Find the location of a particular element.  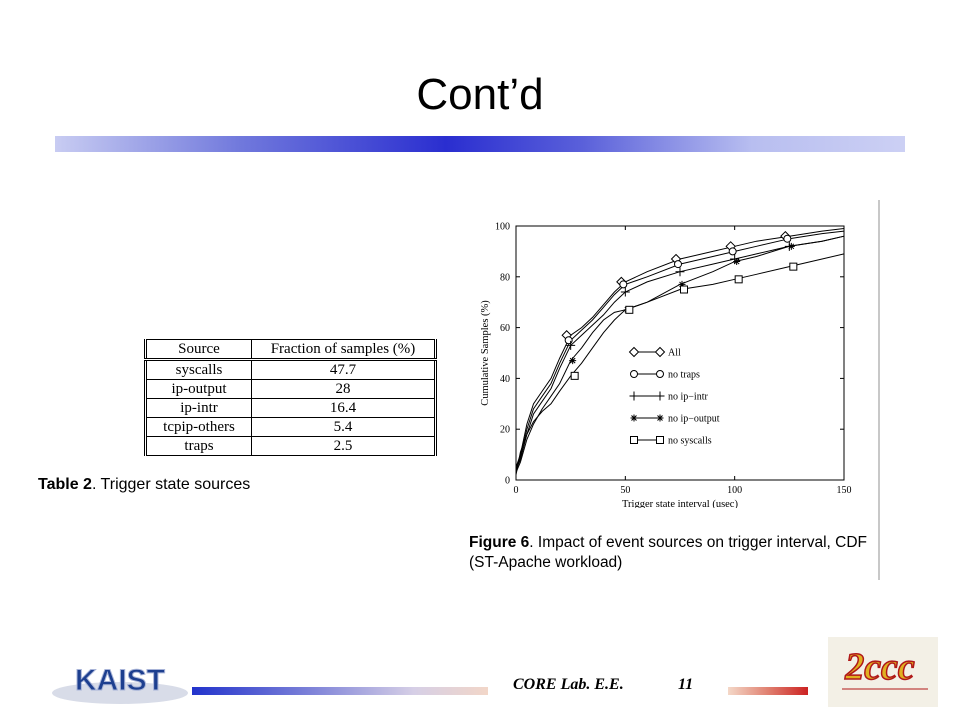

table-cell: syscalls is located at coordinates (198, 369).